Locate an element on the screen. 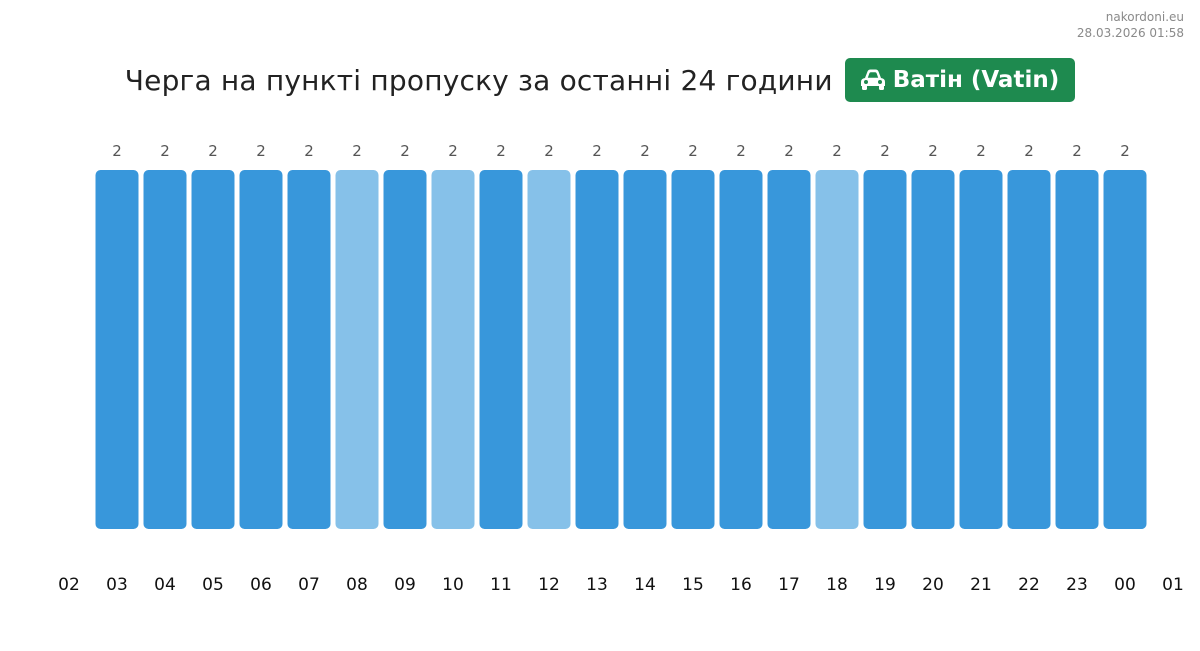 The width and height of the screenshot is (1200, 651). x-tick-label: 19 is located at coordinates (885, 585).